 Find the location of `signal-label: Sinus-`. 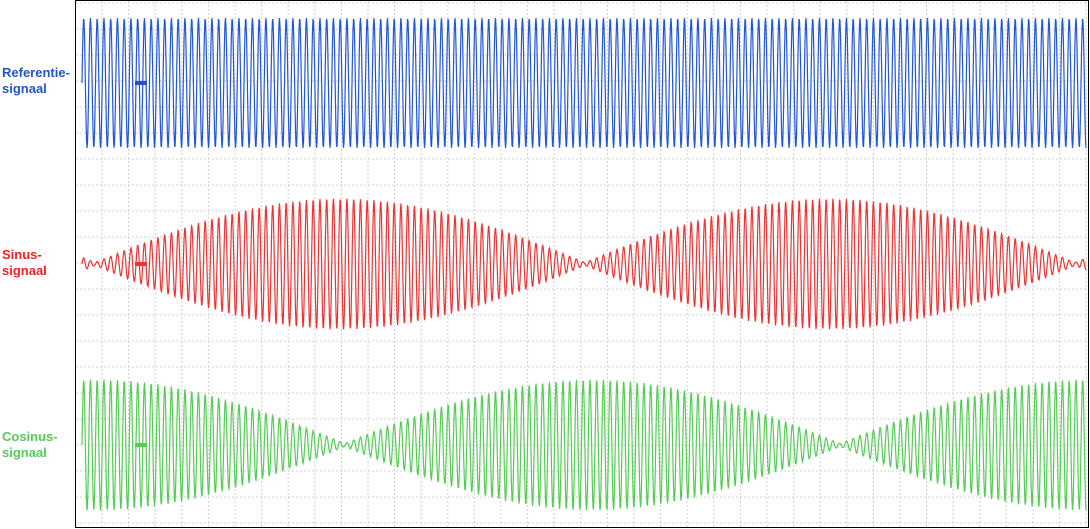

signal-label: Sinus- is located at coordinates (22, 254).